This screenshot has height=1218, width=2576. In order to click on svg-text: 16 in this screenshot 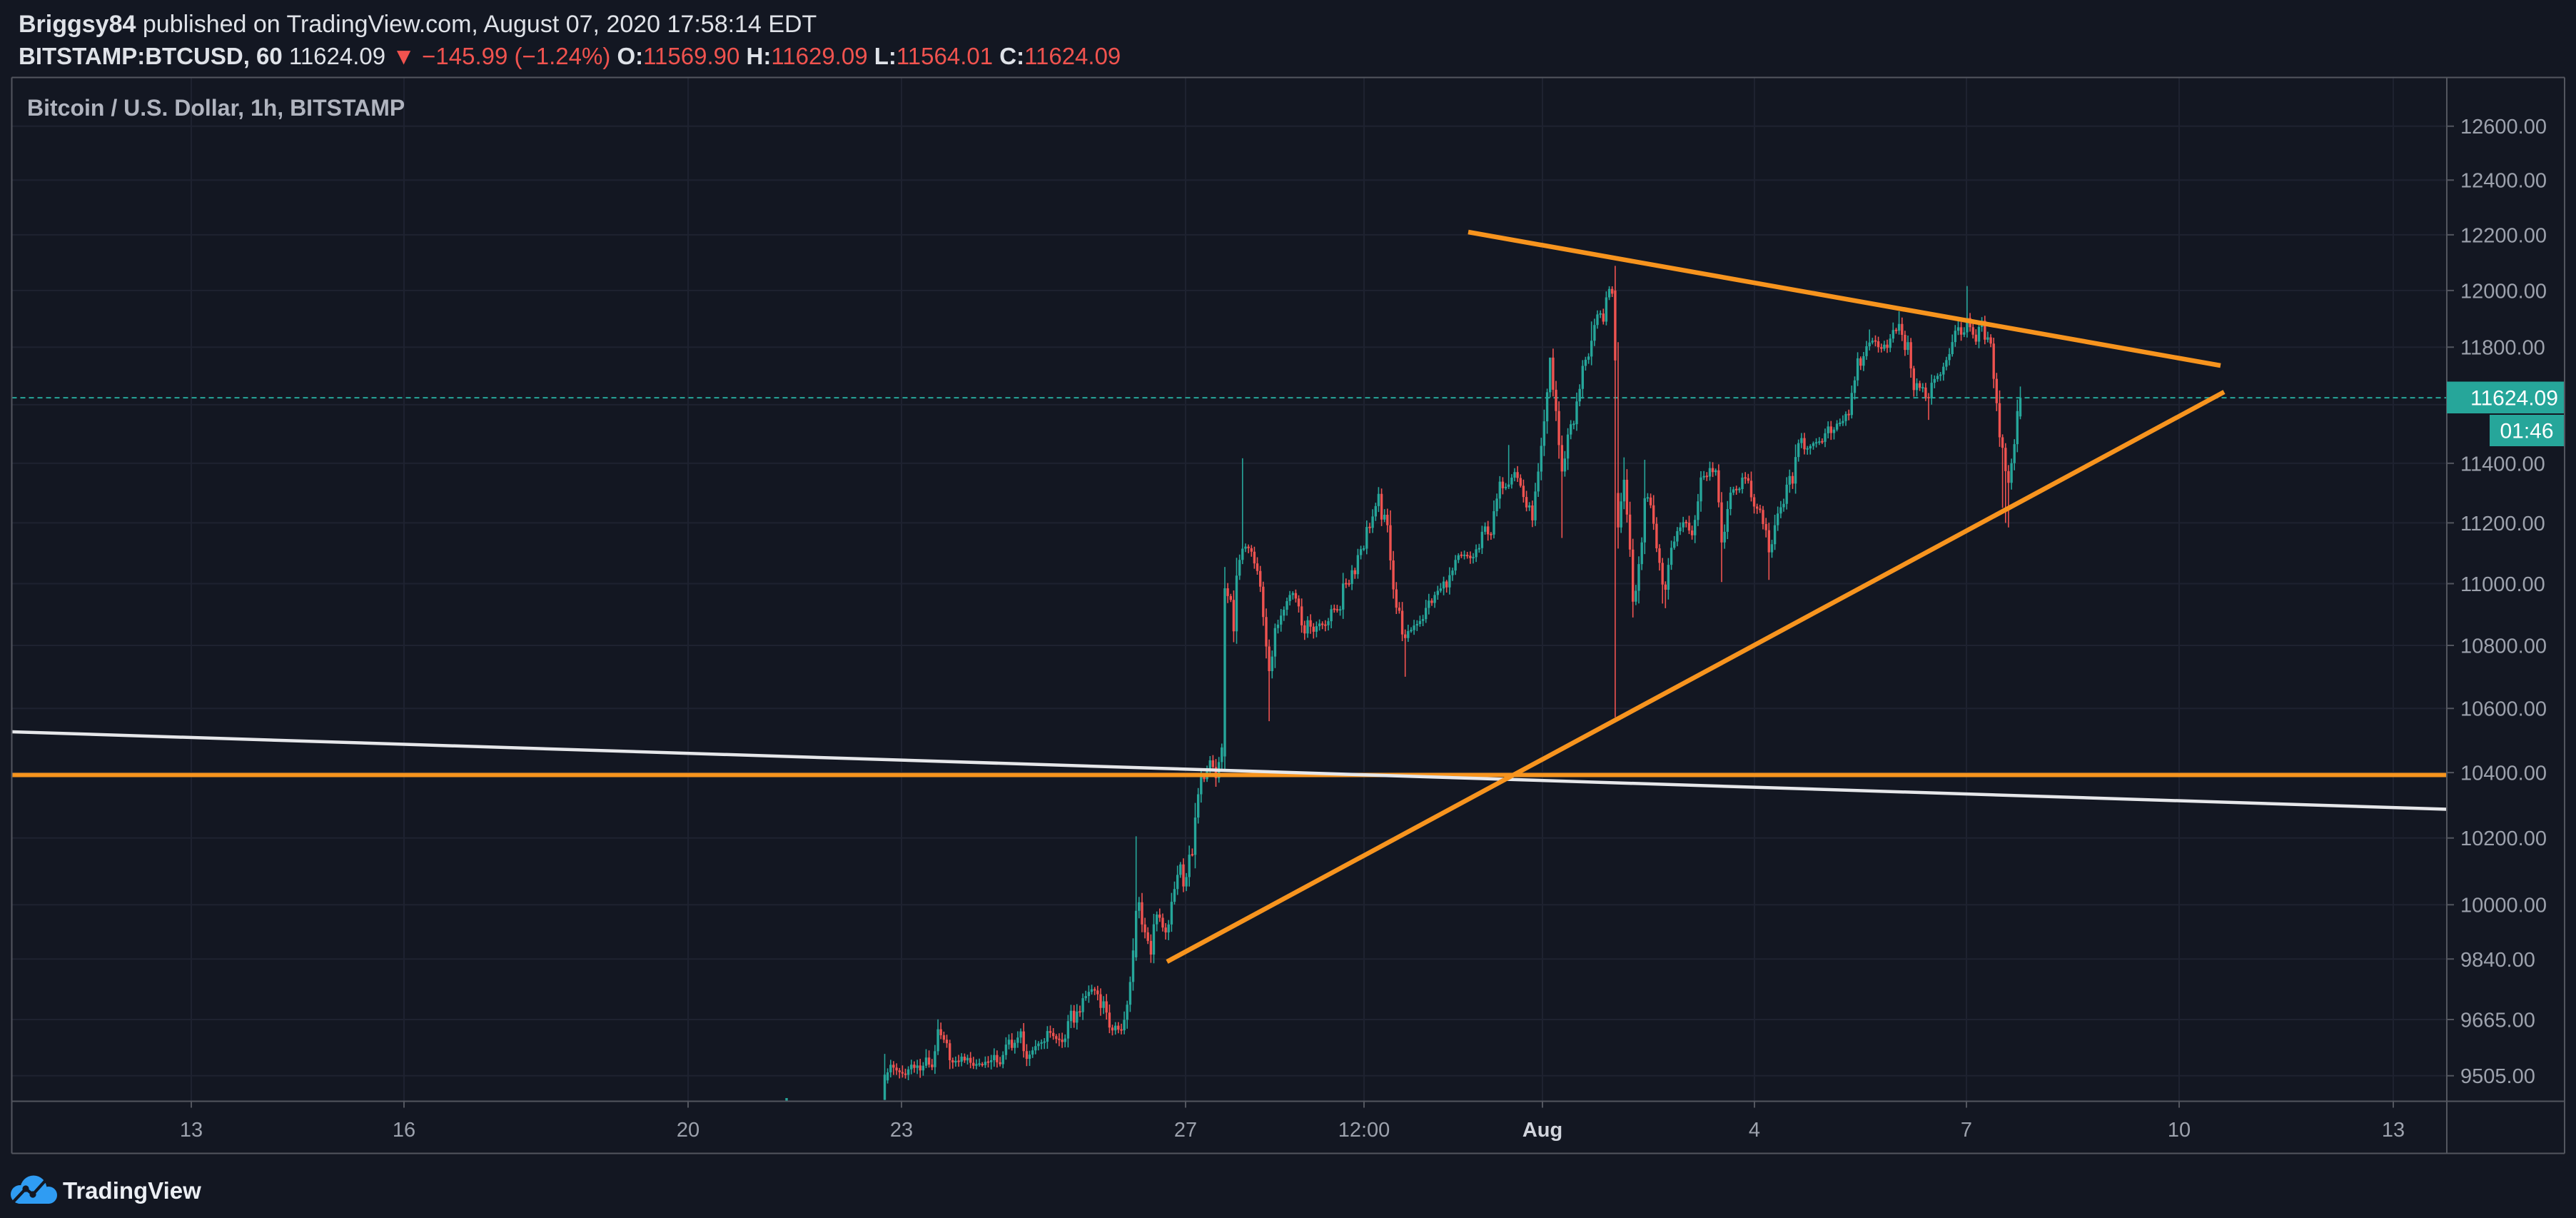, I will do `click(404, 1130)`.